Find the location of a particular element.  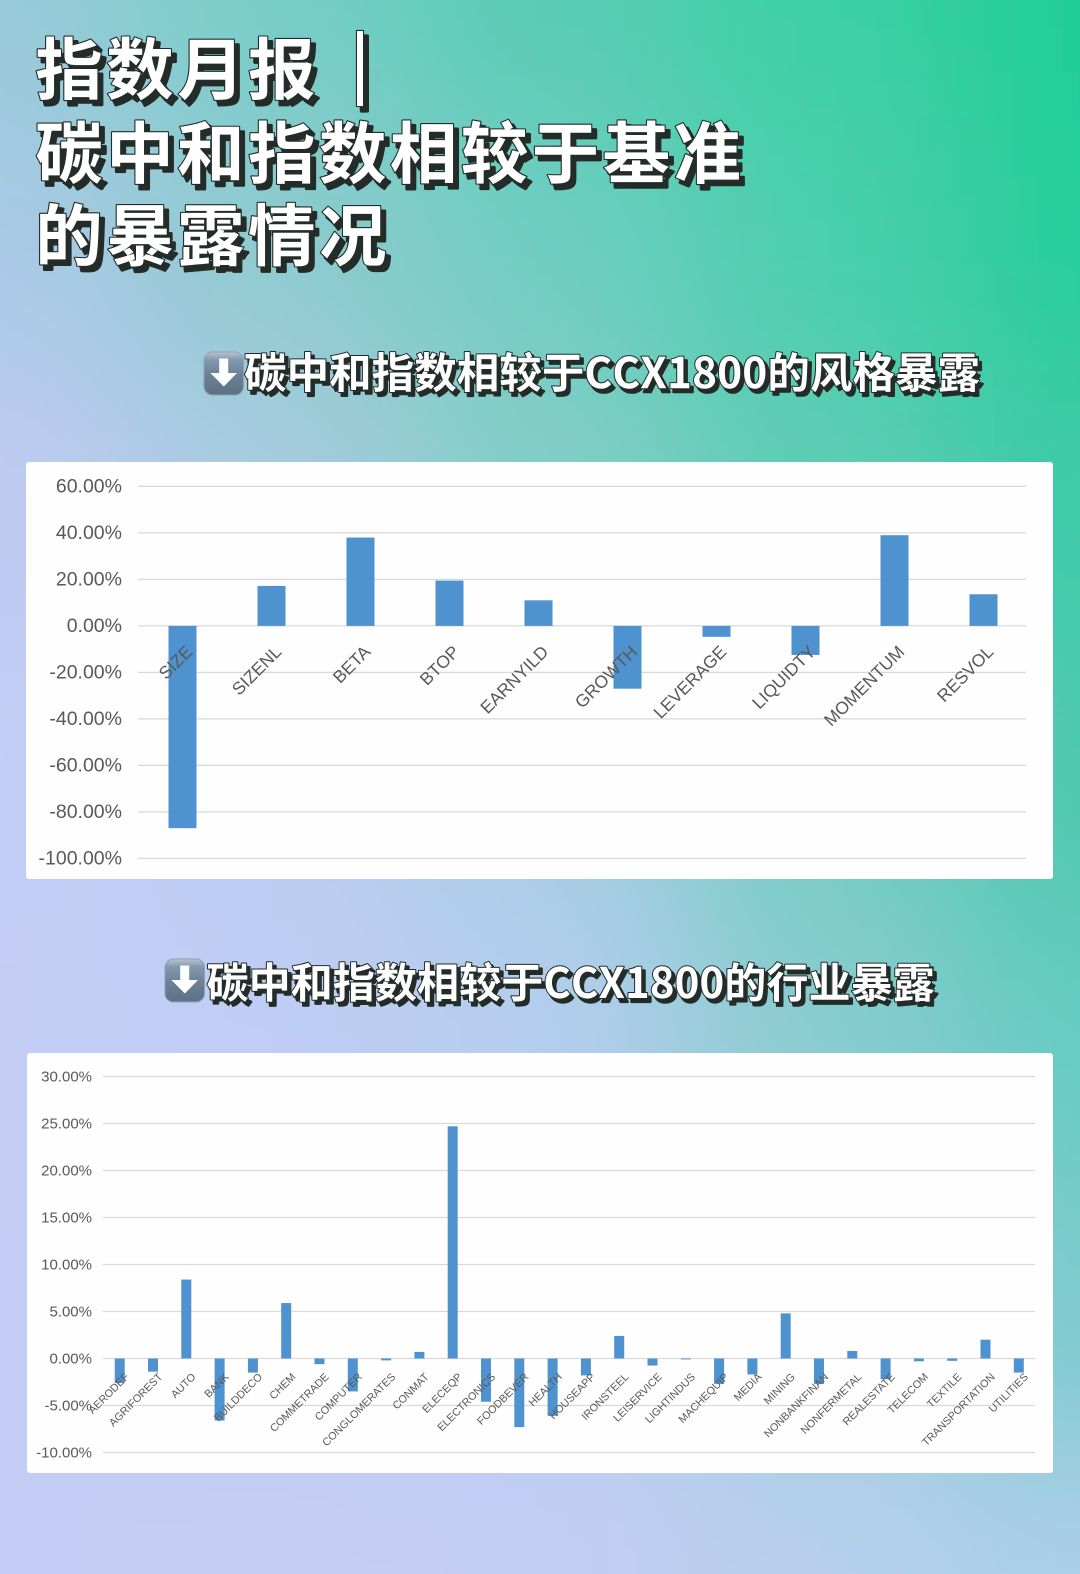

svg-text: -80.00% is located at coordinates (85, 812).